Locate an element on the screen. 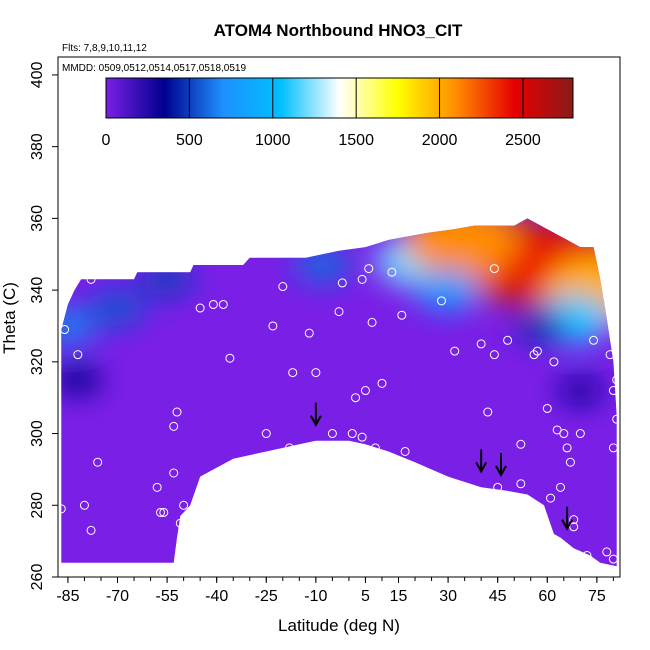 Image resolution: width=650 pixels, height=650 pixels. arrow-markers is located at coordinates (441, 466).